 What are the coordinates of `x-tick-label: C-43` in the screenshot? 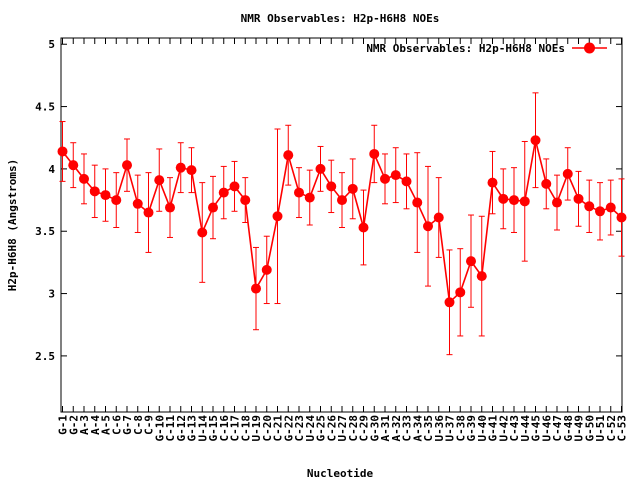 It's located at (514, 428).